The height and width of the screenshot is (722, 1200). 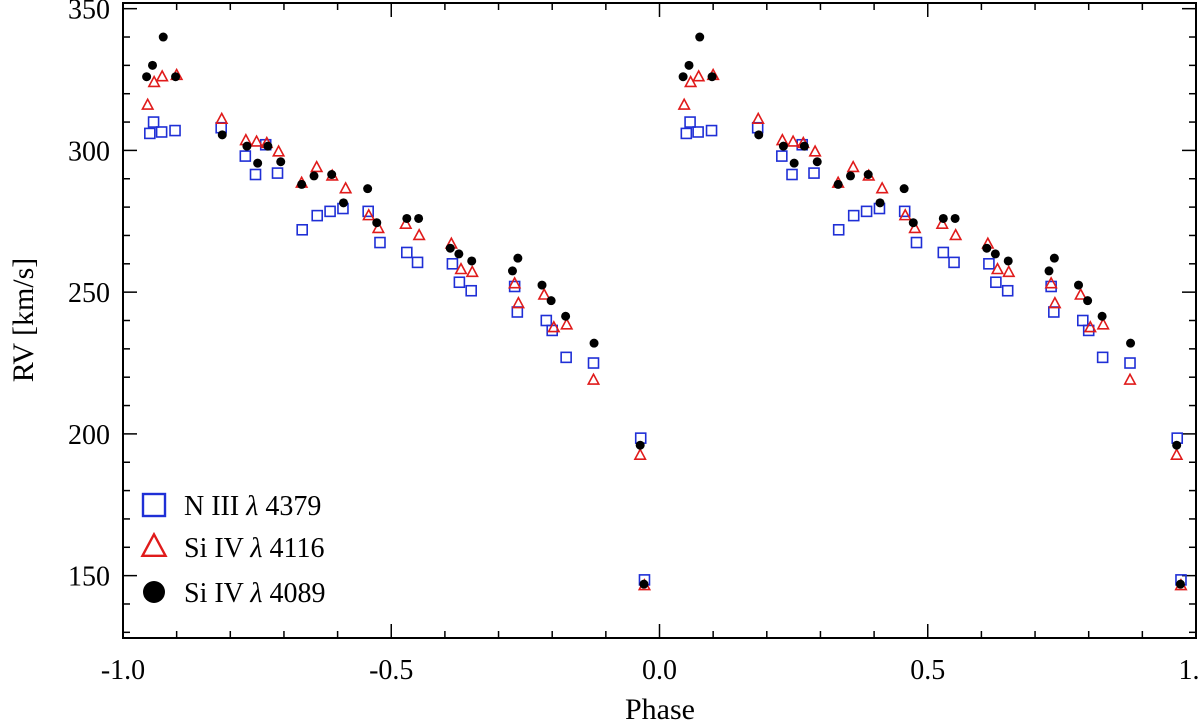 What do you see at coordinates (89, 435) in the screenshot?
I see `y-tick-label: 200` at bounding box center [89, 435].